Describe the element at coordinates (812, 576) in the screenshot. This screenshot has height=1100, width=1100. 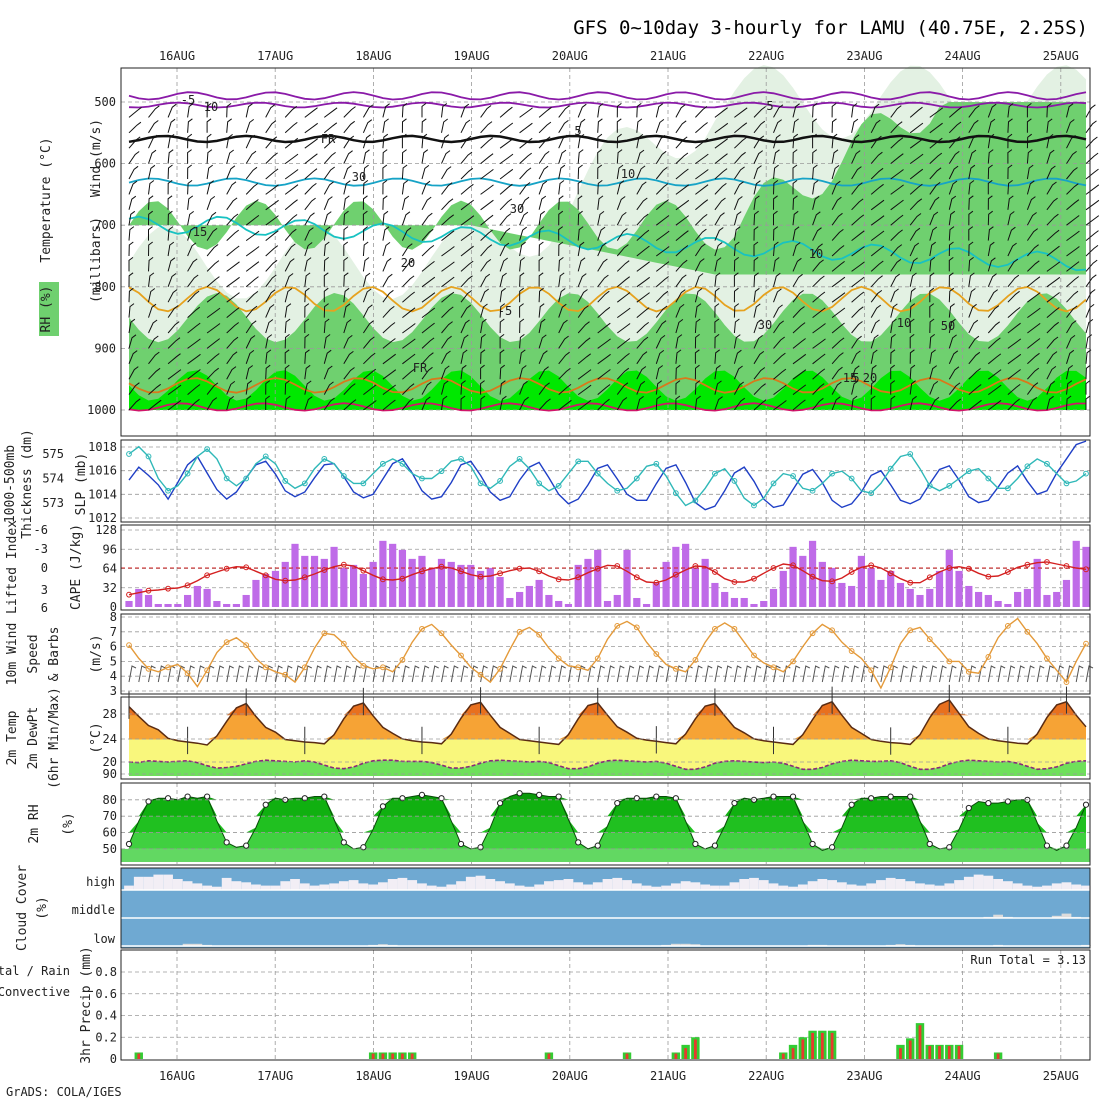
I see `lifted-index-line-point` at that location.